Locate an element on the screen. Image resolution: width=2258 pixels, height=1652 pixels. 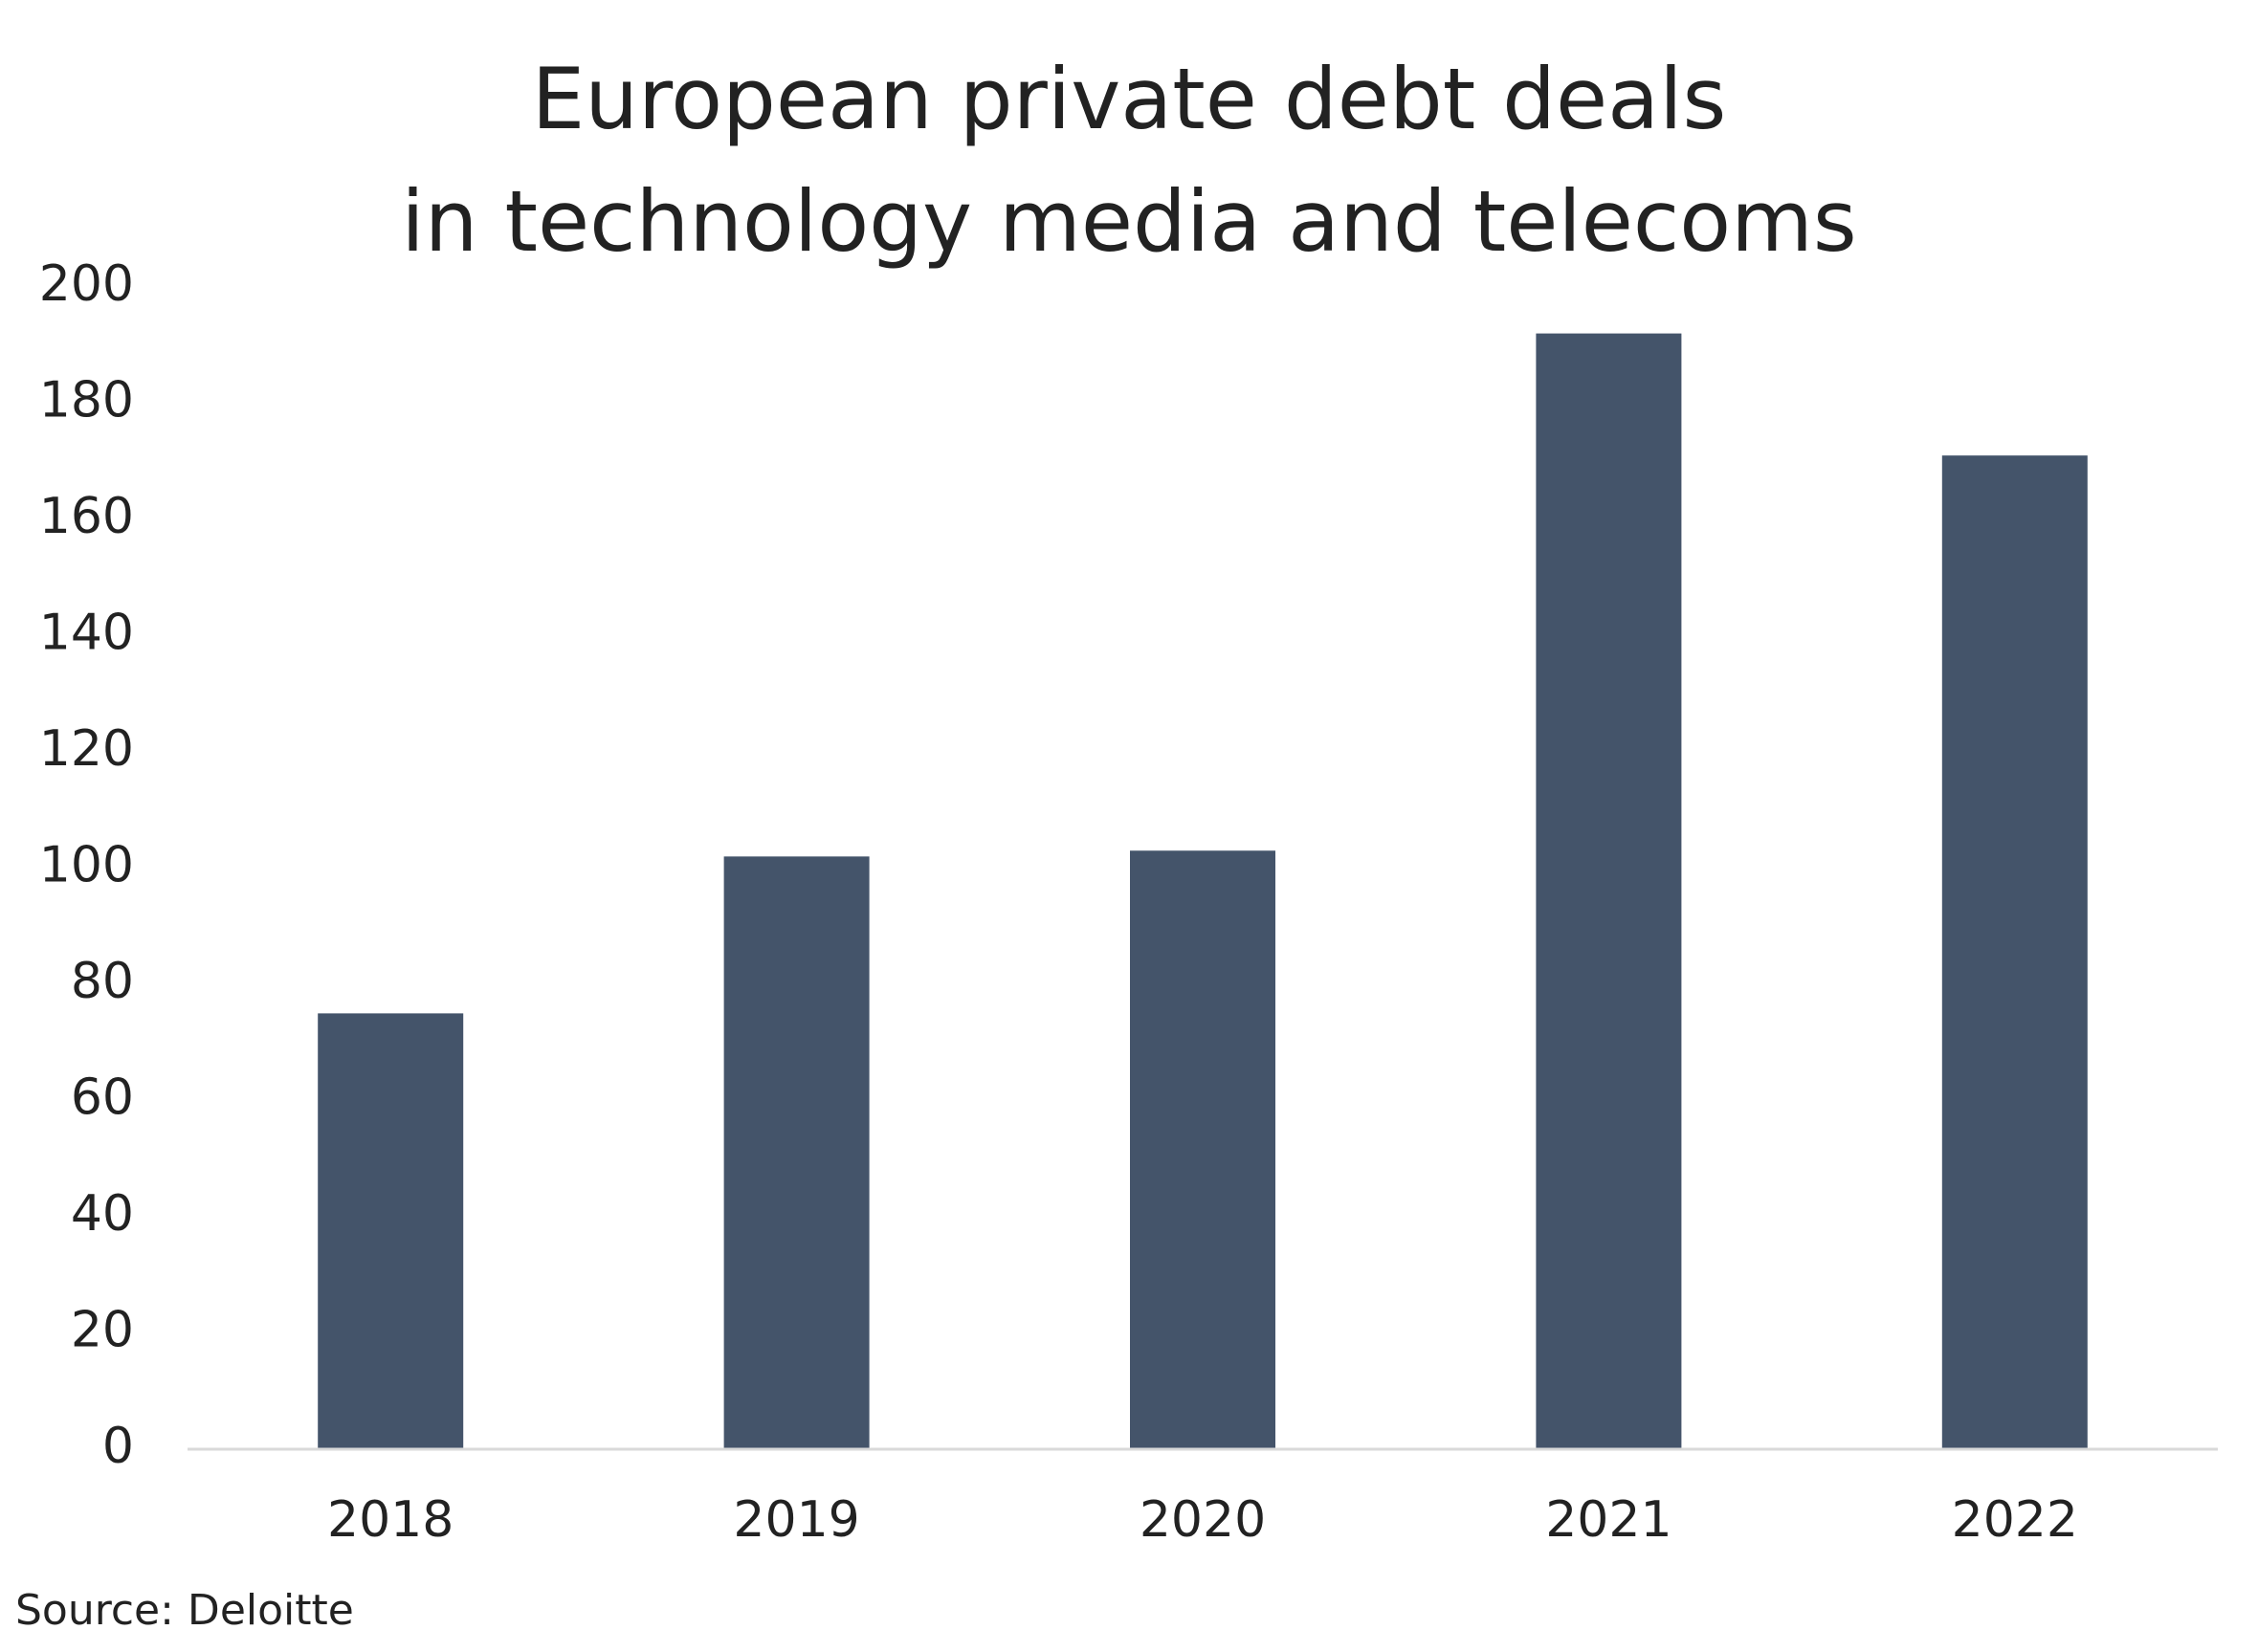
x-tick-label: 2021 is located at coordinates (1608, 1520).